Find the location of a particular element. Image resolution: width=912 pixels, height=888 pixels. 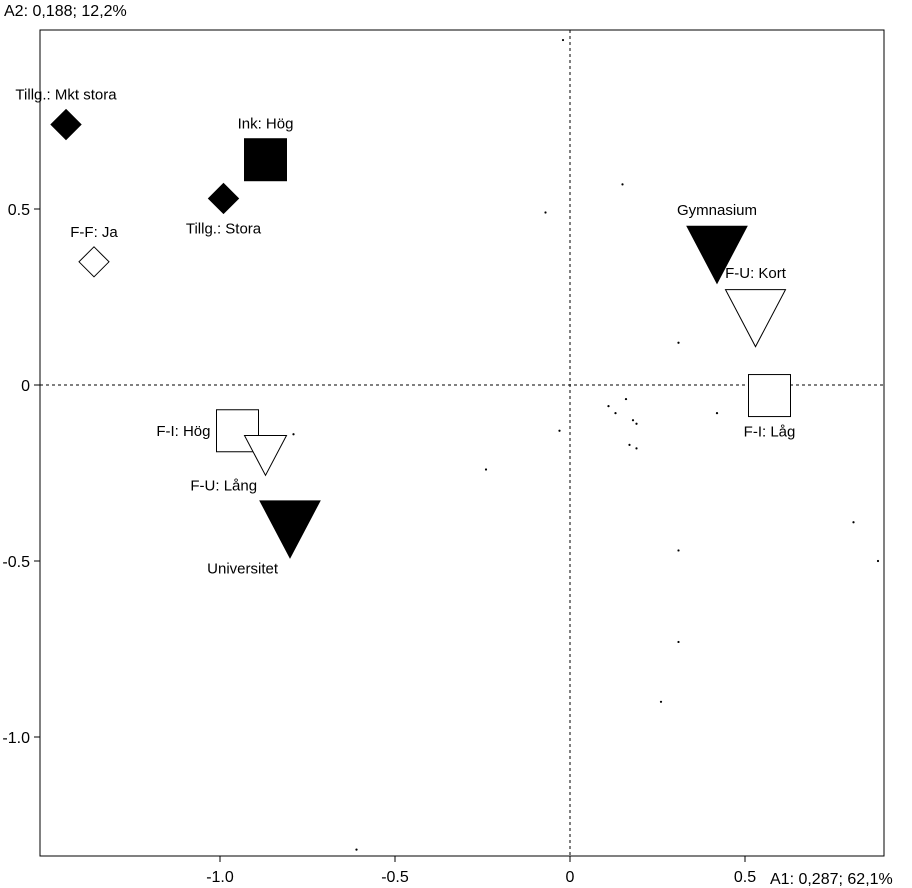

y-axis-ticks: 0.5 0 -0.5 -1.0 is located at coordinates (21, 474).